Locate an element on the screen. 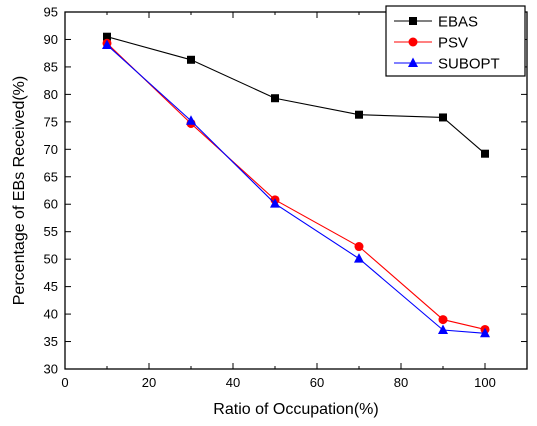  y-tick-label: 60 is located at coordinates (51, 204).